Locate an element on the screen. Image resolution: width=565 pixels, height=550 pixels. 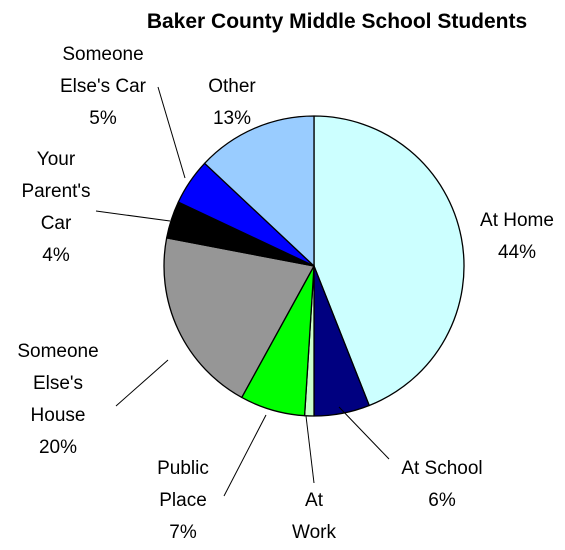
slice-label: Public Place 7% is located at coordinates (183, 500).